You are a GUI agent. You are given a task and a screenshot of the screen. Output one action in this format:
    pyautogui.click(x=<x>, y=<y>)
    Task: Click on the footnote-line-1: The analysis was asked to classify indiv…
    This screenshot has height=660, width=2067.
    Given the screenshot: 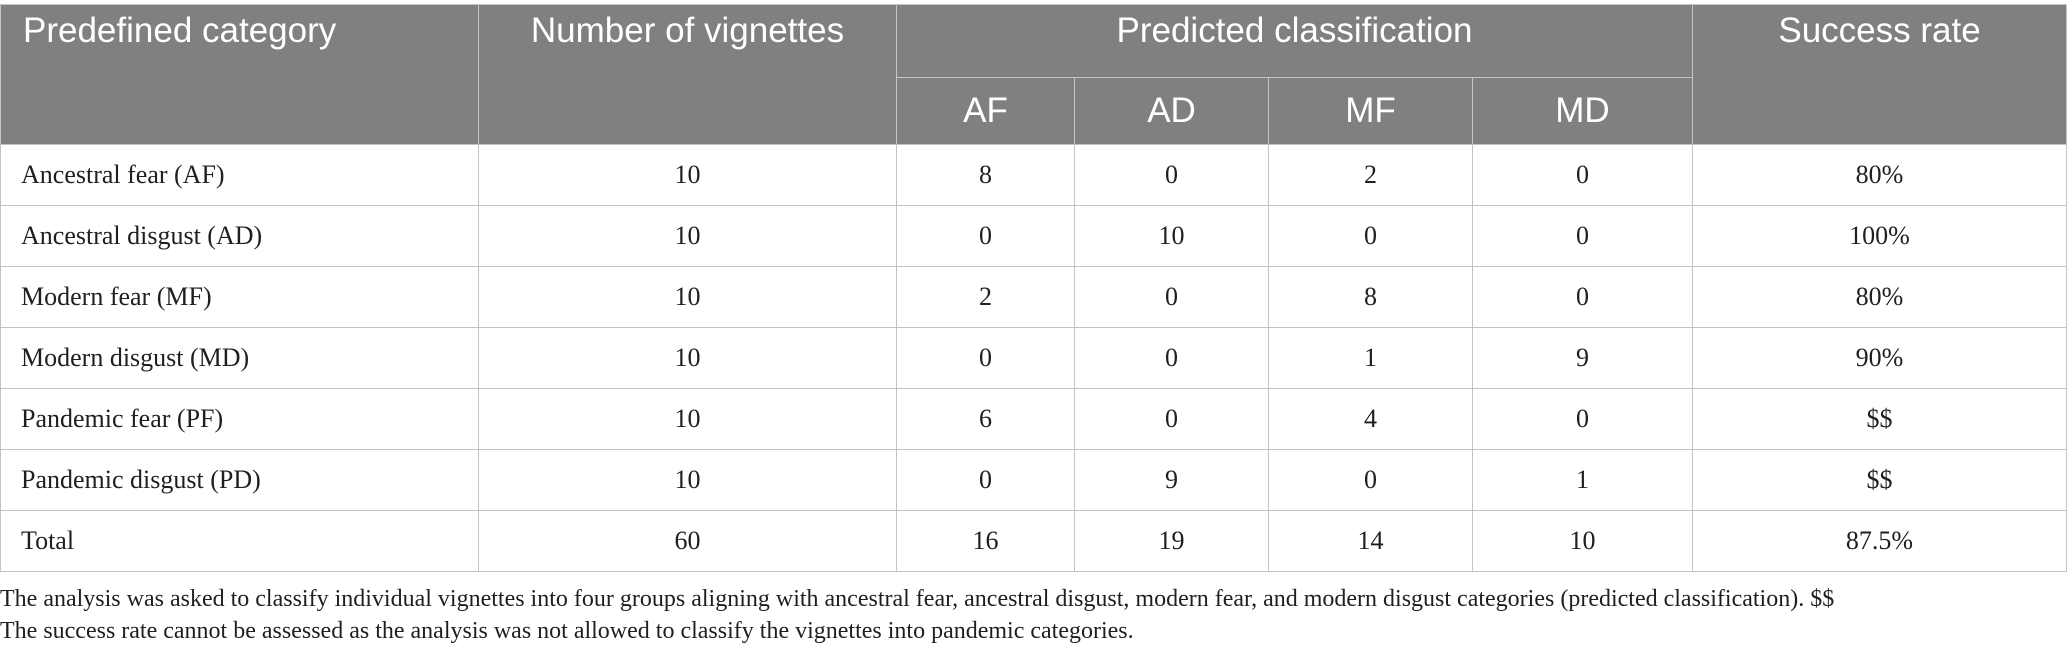 What is the action you would take?
    pyautogui.click(x=917, y=599)
    